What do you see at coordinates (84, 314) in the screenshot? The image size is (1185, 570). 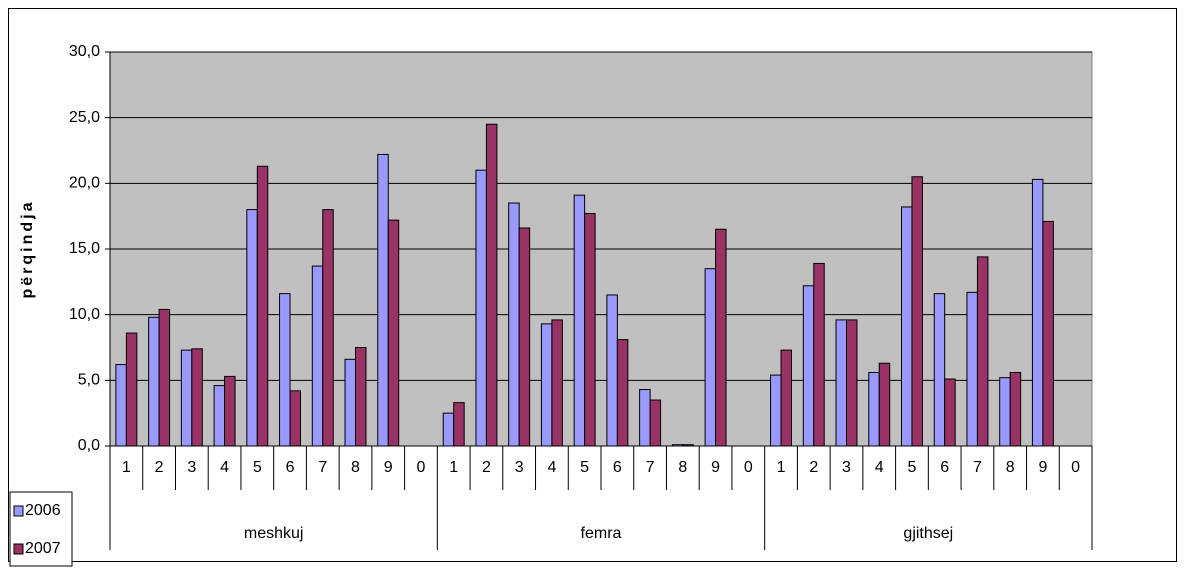 I see `y-tick-label: 10,0` at bounding box center [84, 314].